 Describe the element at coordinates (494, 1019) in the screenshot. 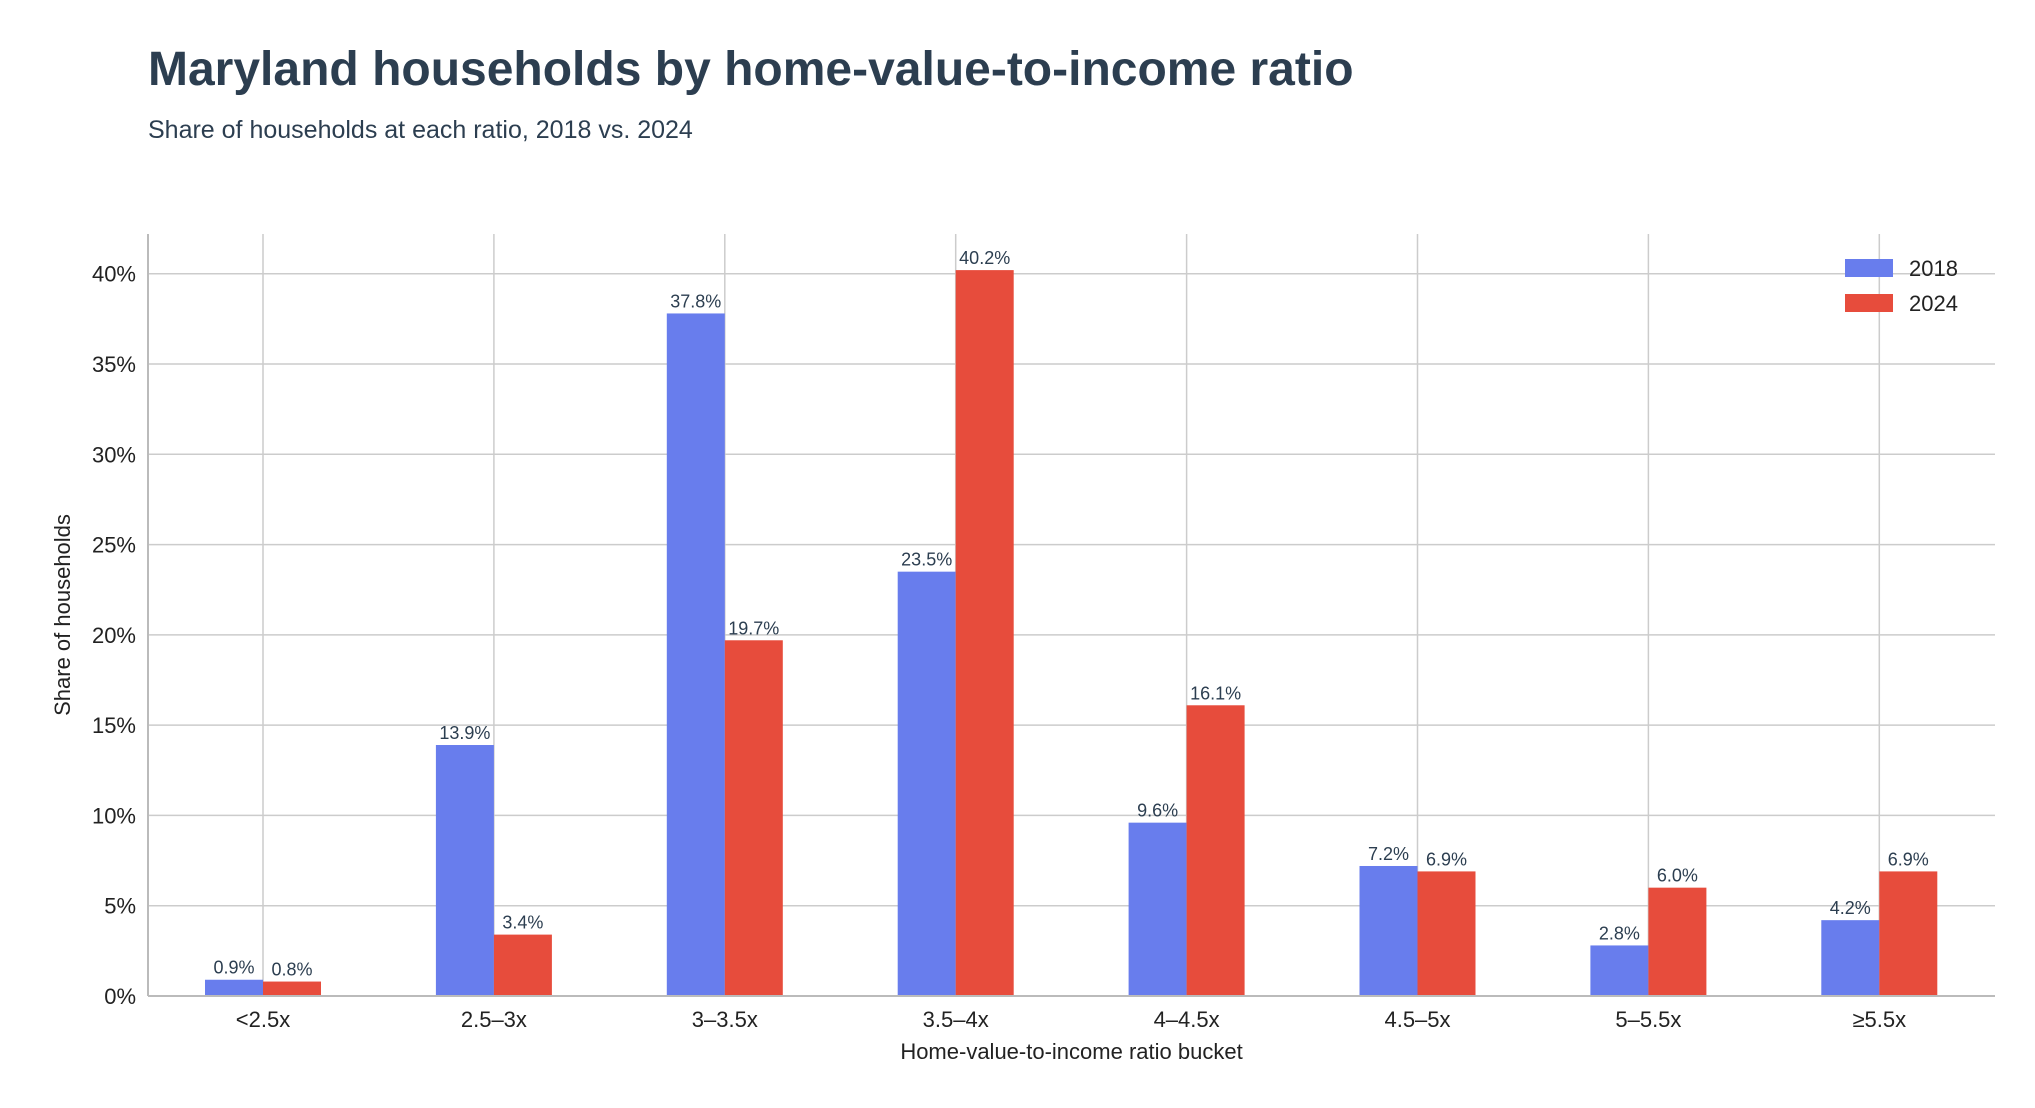

I see `x-tick-label: 2.5–3x` at that location.